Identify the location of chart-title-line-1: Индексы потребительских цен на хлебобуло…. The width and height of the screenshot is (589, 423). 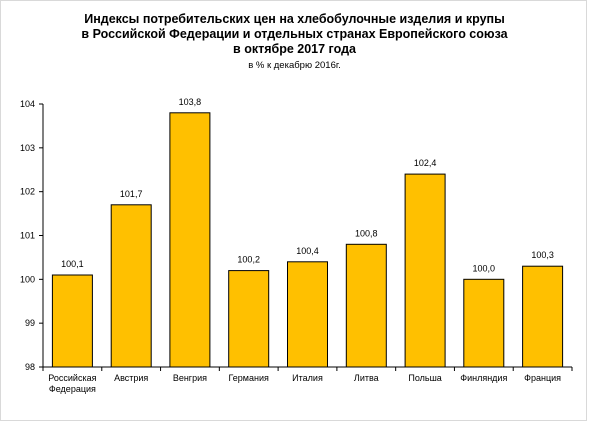
(294, 19).